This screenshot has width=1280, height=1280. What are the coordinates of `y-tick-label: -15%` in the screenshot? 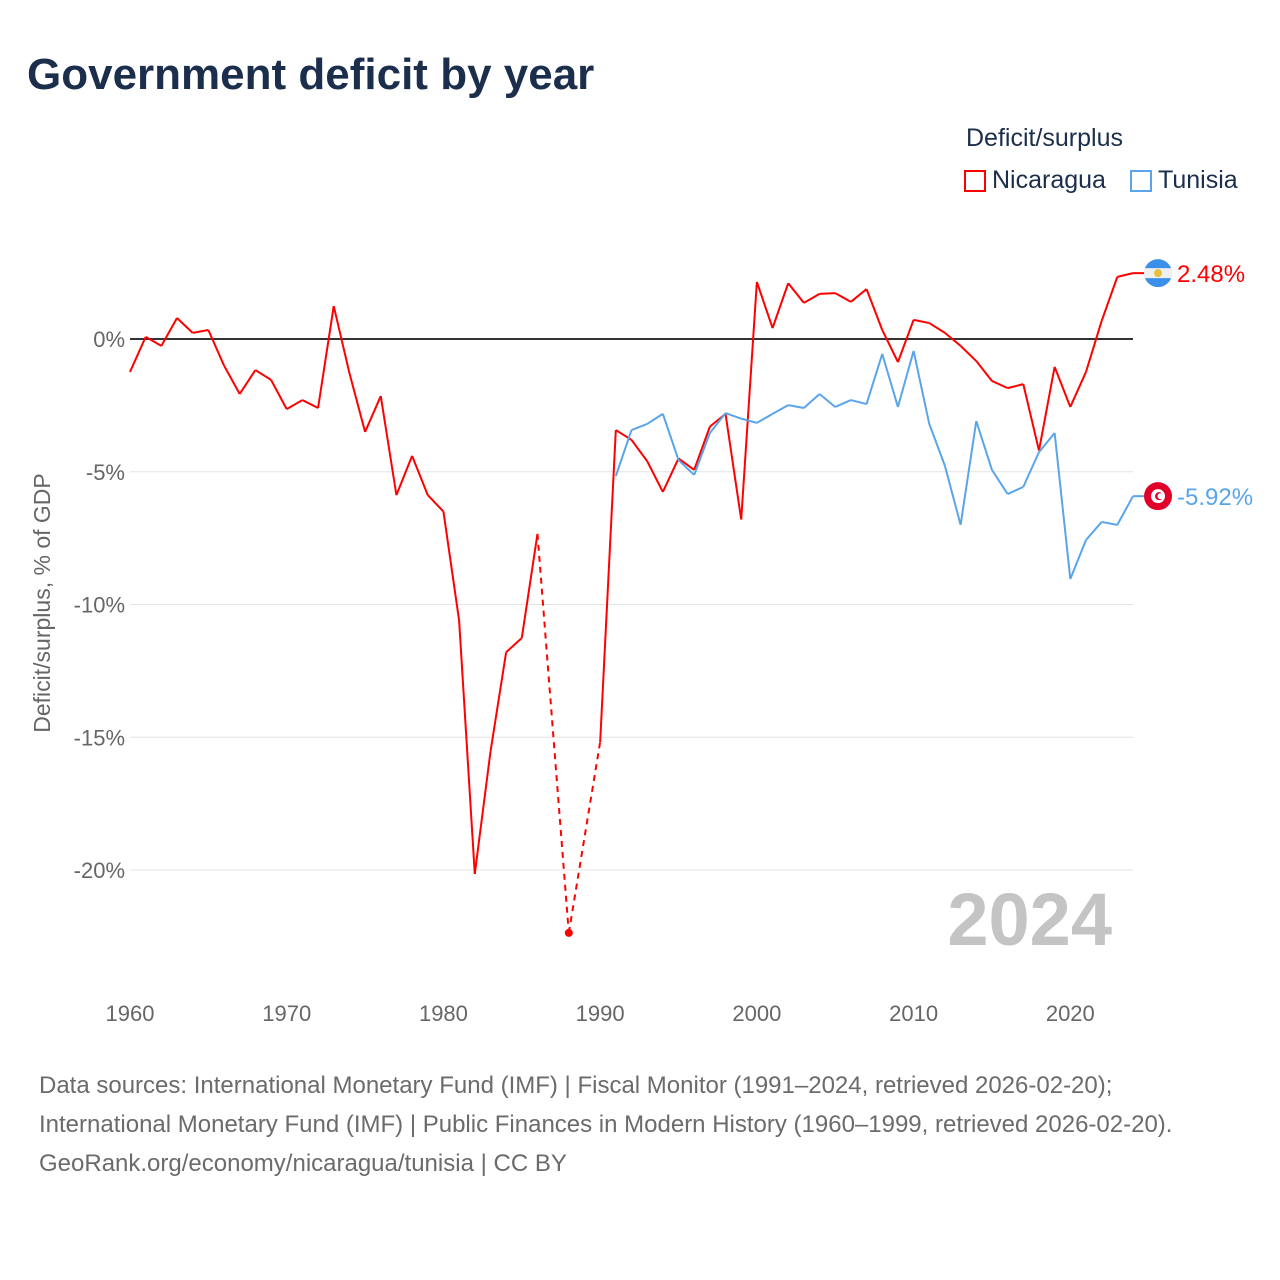 It's located at (99, 737).